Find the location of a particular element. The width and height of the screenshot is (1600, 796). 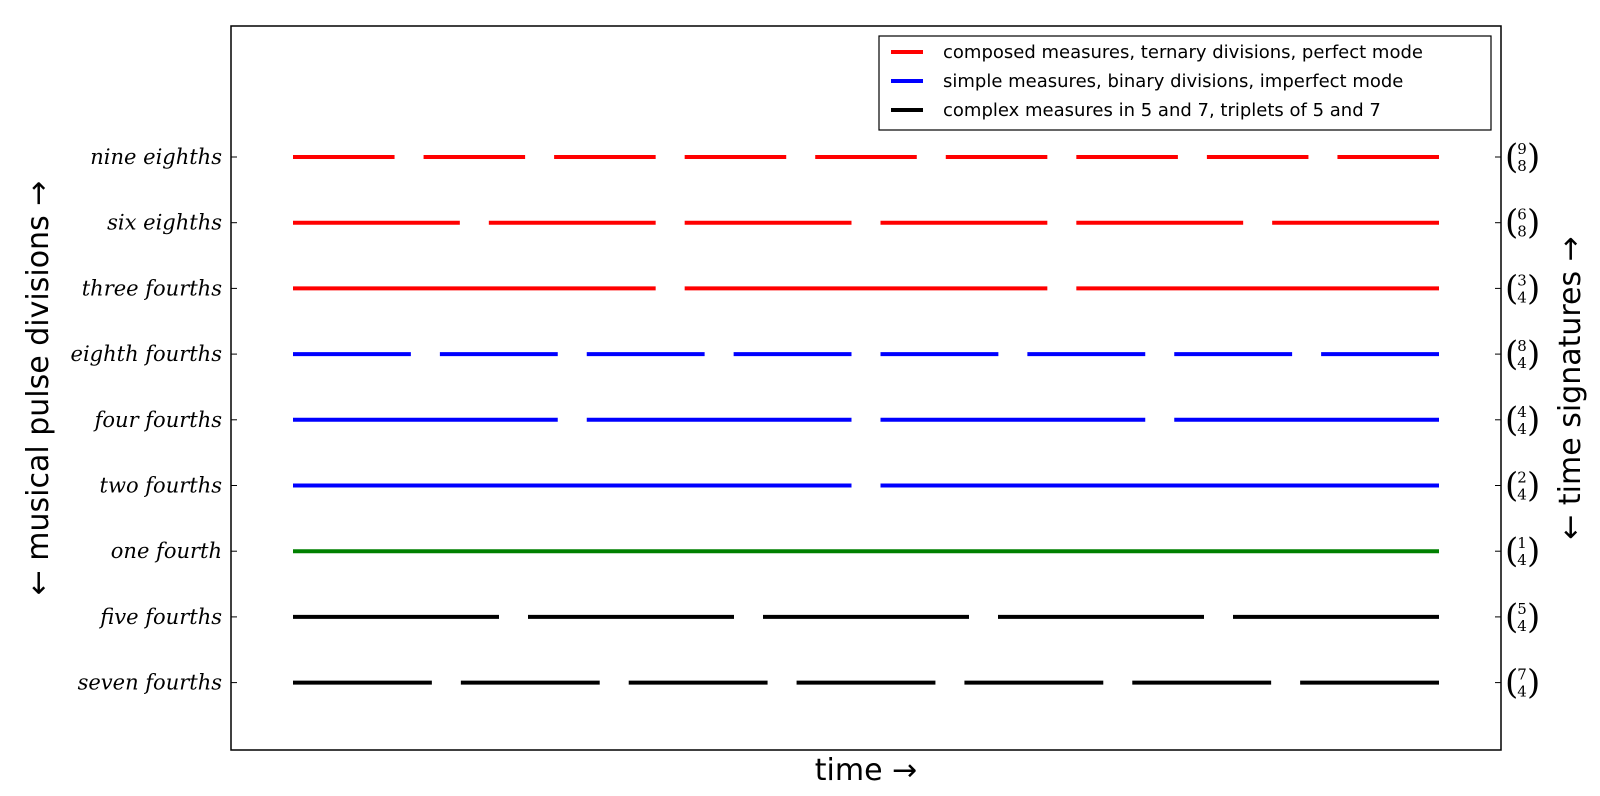

time-signature-five-fourths: (54) is located at coordinates (1522, 617).